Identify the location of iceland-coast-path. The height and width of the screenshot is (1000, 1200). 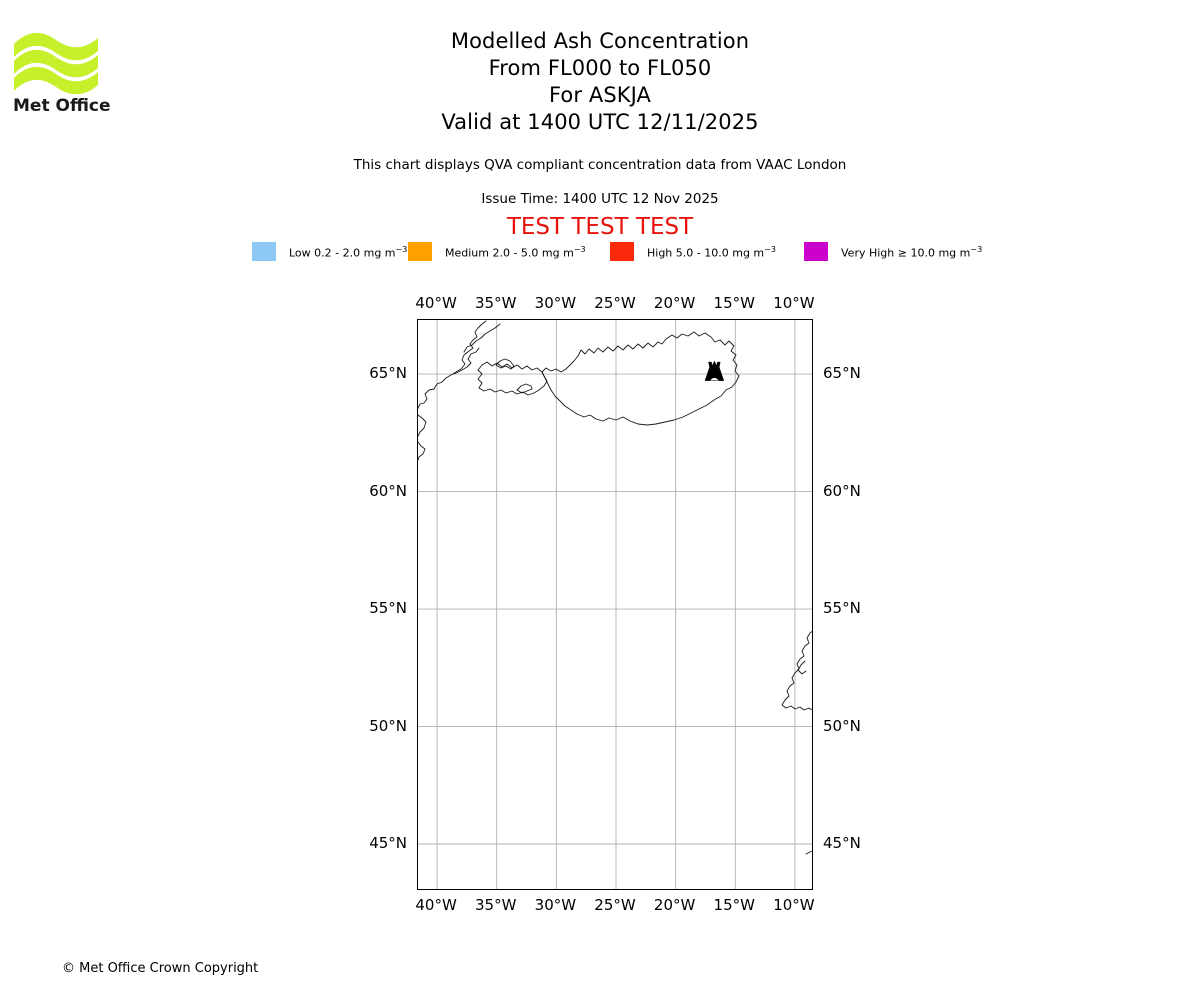
(640, 378).